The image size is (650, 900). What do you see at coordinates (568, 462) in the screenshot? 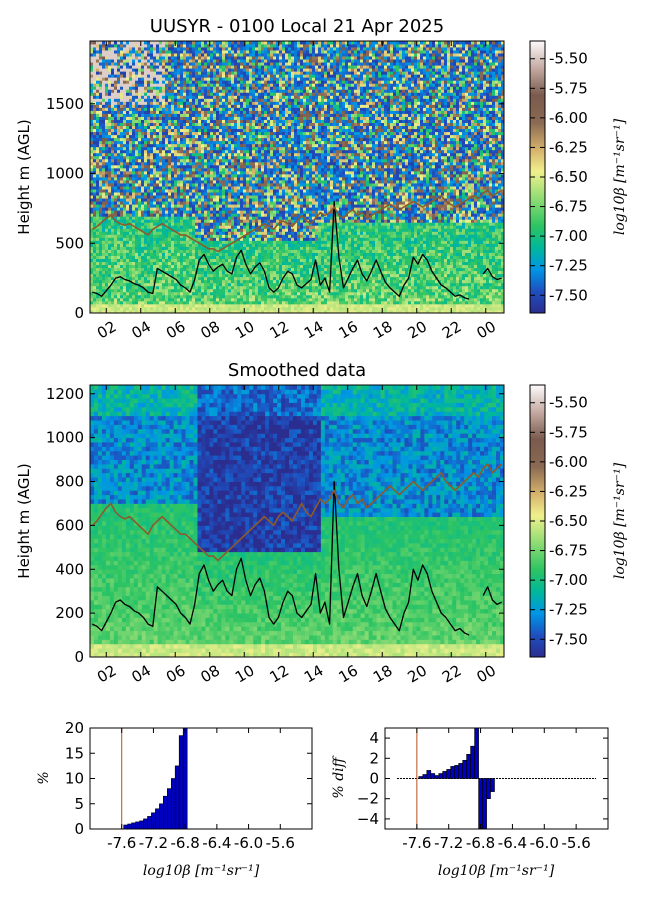
I see `colorbar2-tick-label: -6.00` at bounding box center [568, 462].